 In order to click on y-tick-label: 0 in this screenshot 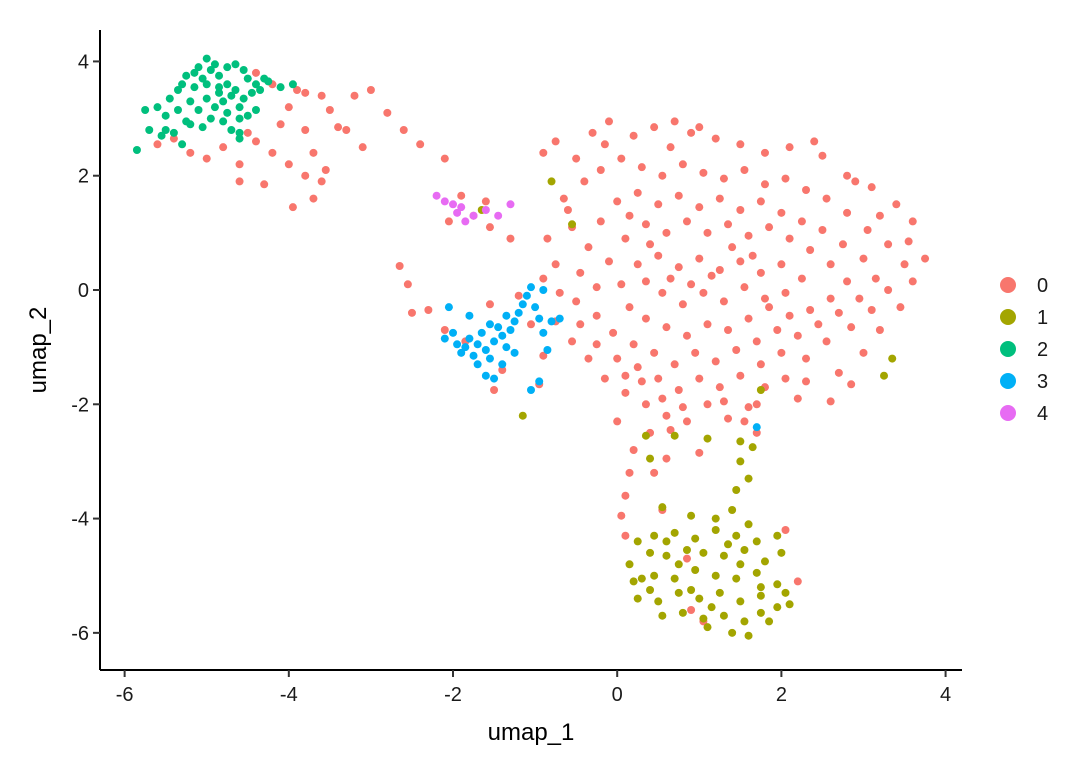, I will do `click(83, 291)`.